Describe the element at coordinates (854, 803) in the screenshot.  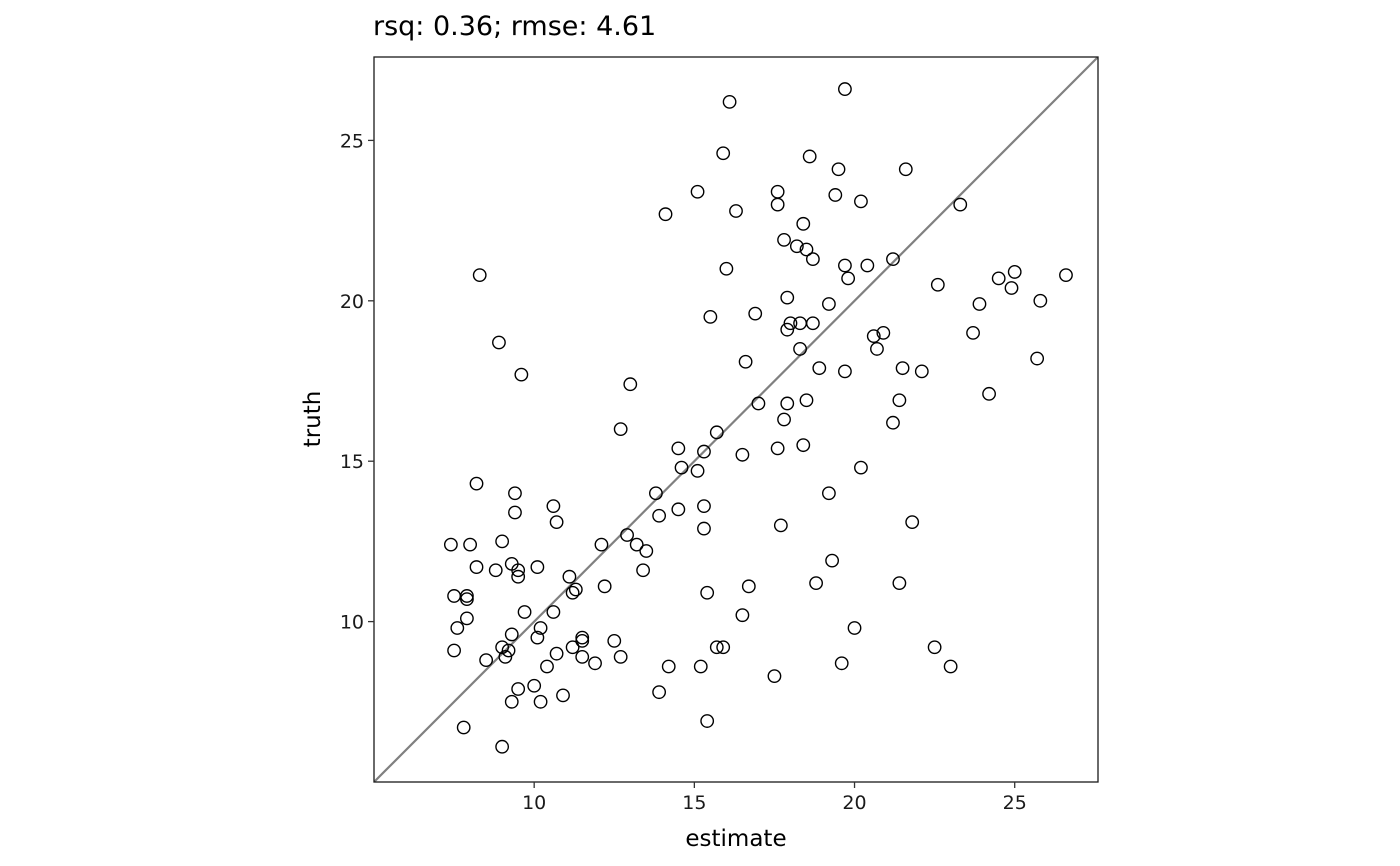
I see `x-tick-label: 20` at that location.